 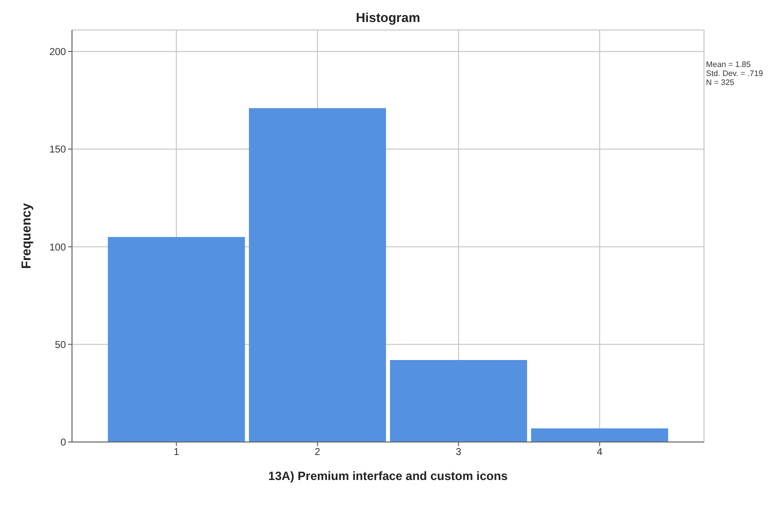 I want to click on x-axis-title: 13A) Premium interface and custom icons, so click(x=388, y=476).